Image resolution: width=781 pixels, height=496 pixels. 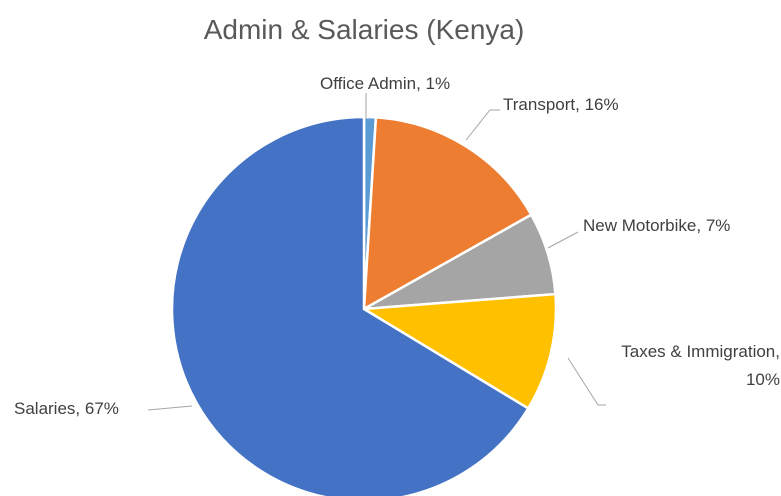 I want to click on data-label: New Motorbike, 7%, so click(x=657, y=225).